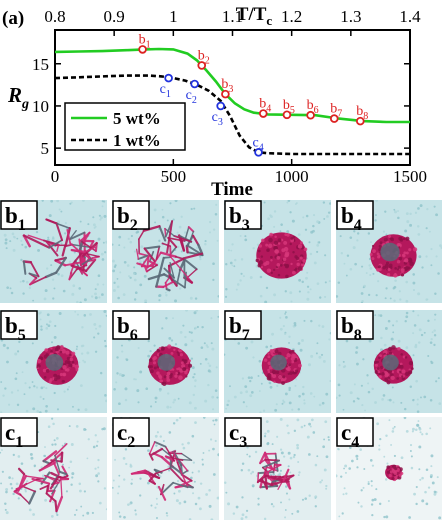 Image resolution: width=442 pixels, height=524 pixels. Describe the element at coordinates (194, 84) in the screenshot. I see `data-marker` at that location.